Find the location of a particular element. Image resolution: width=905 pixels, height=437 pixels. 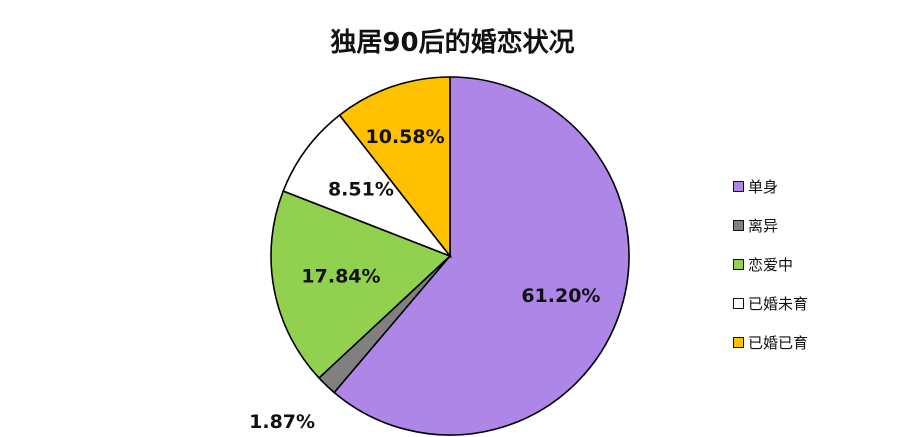

legend-label: 恋爱中 is located at coordinates (771, 264).